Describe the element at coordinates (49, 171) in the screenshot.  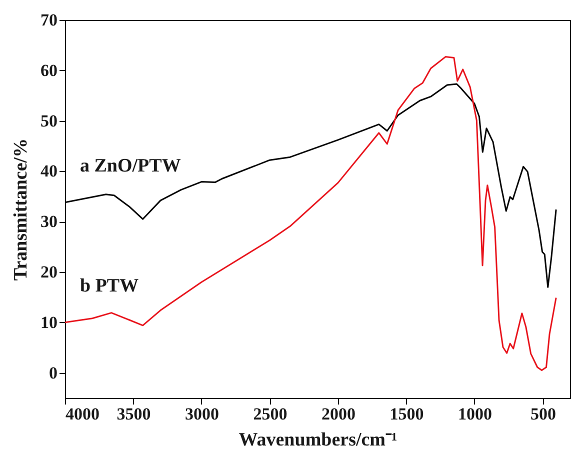
I see `y-tick-label: 40` at that location.